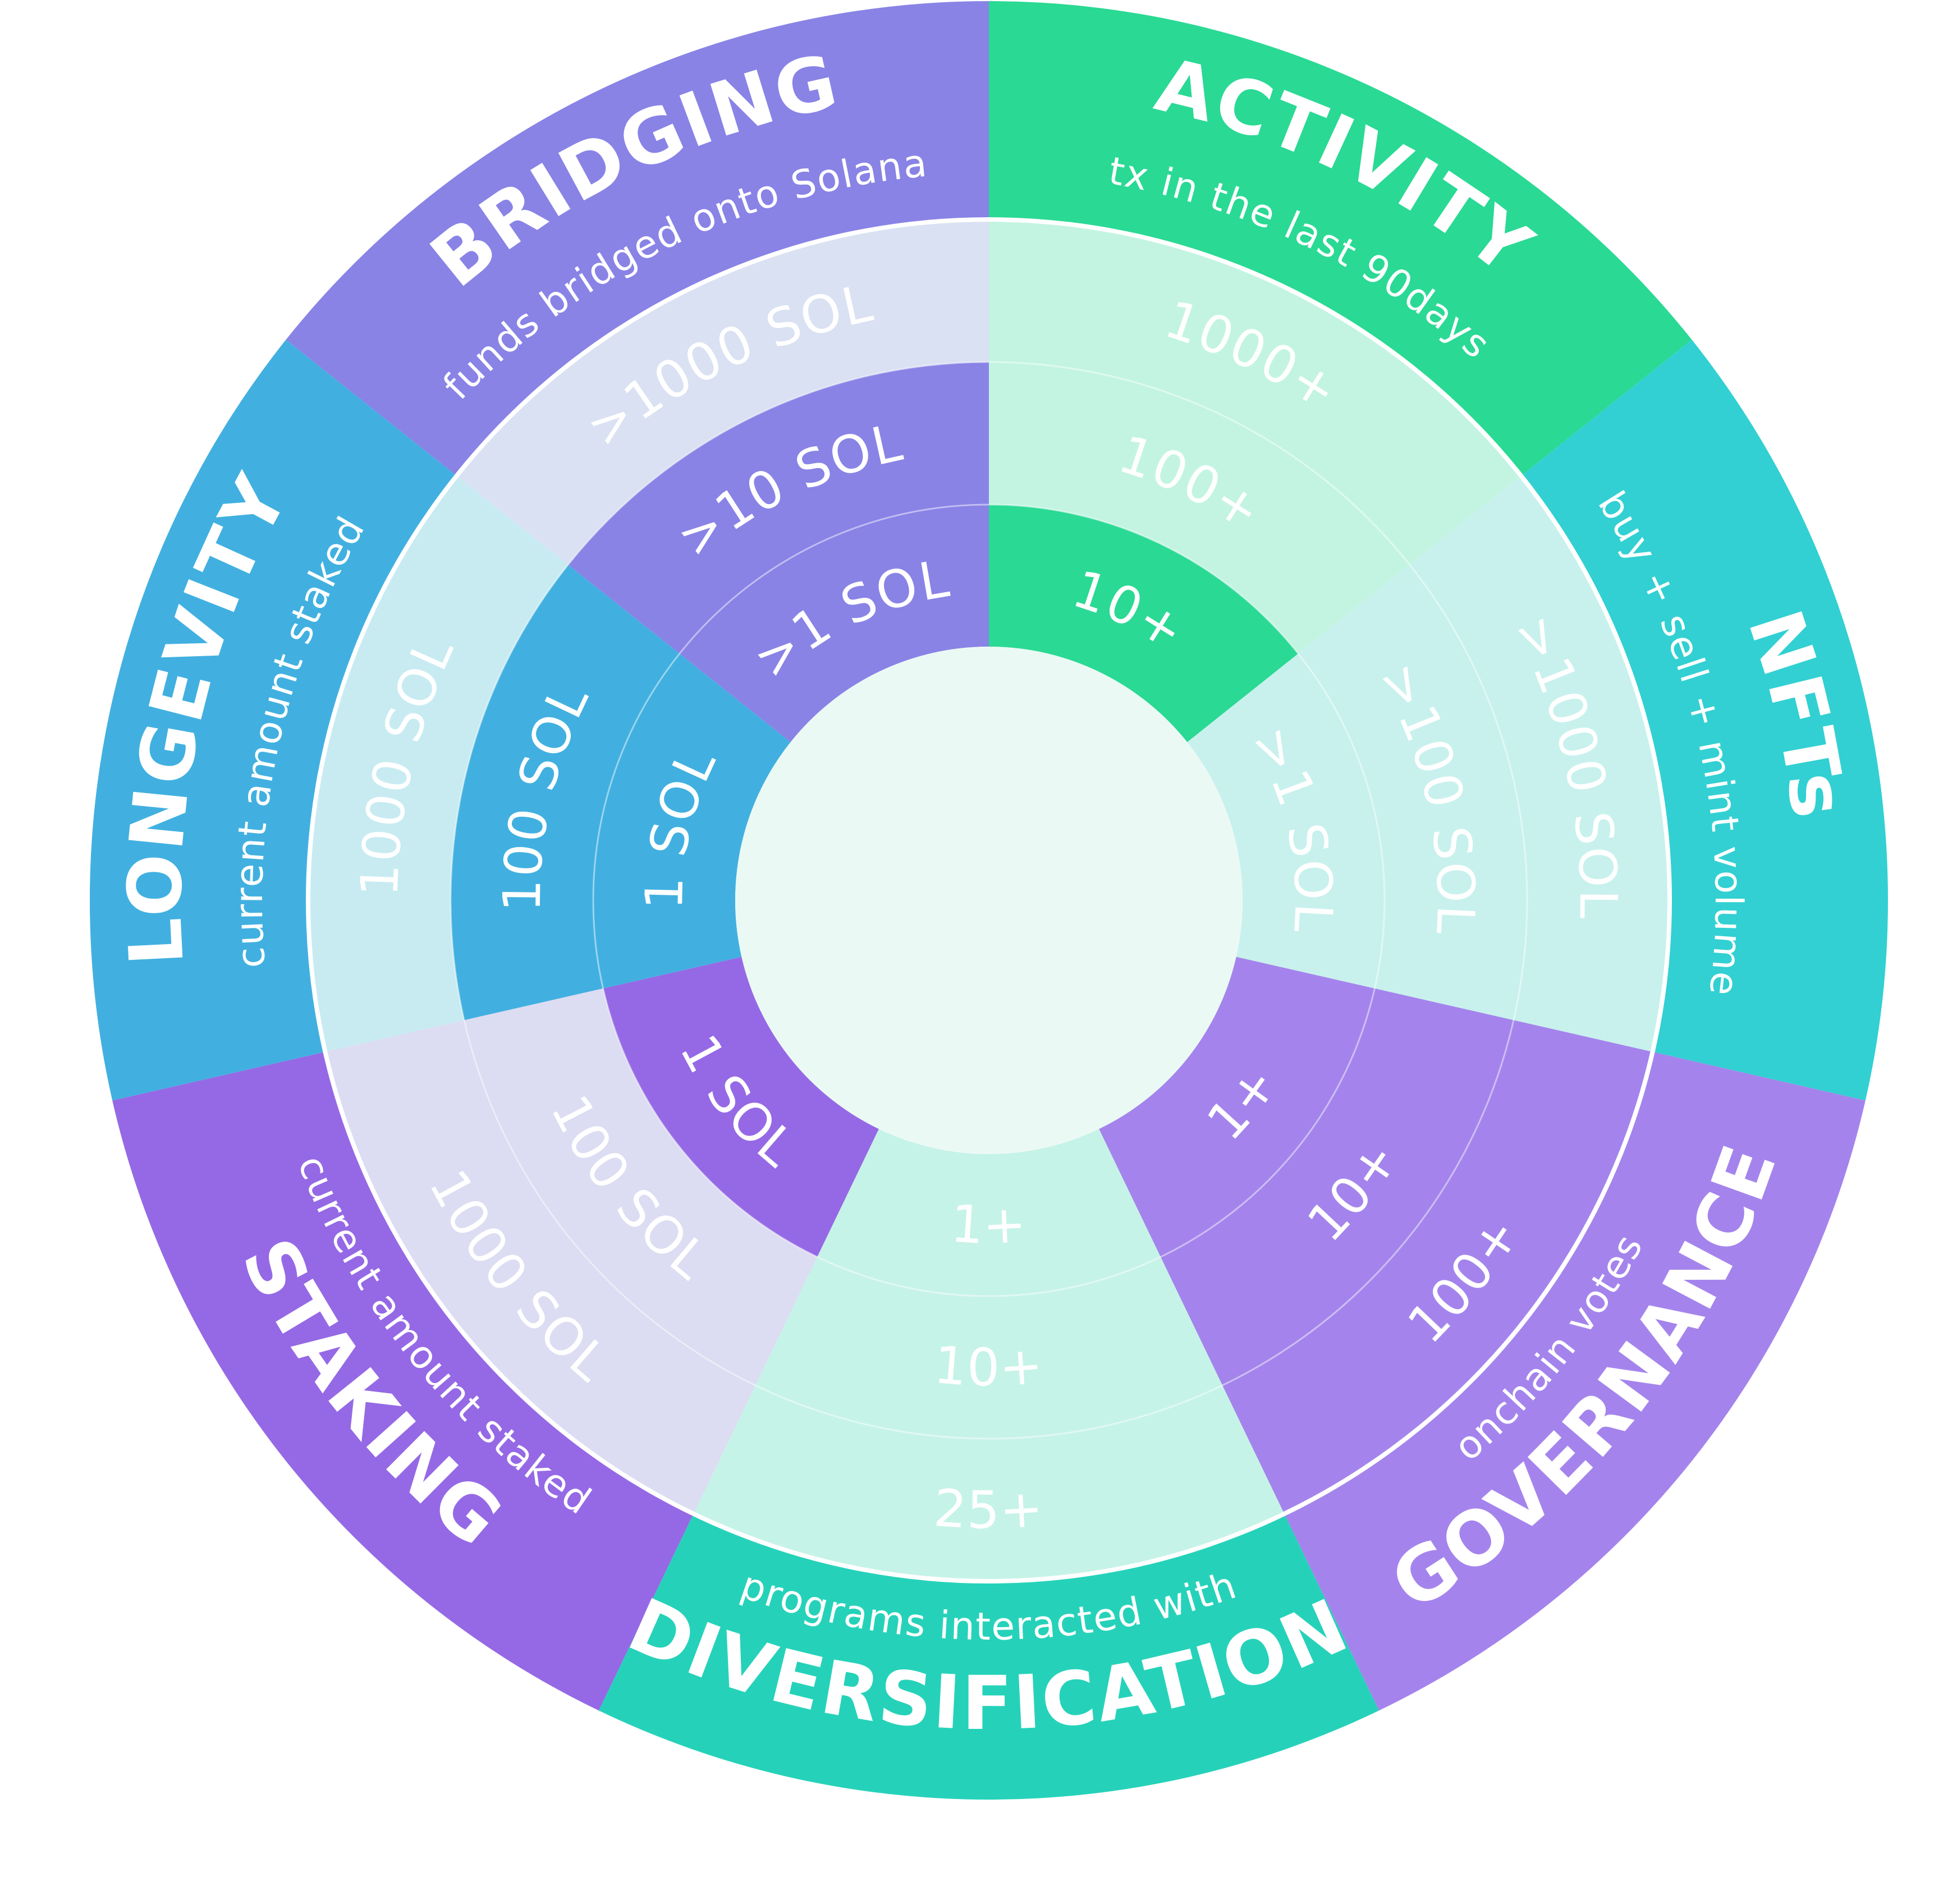 This screenshot has height=1904, width=1957. Describe the element at coordinates (1704, 721) in the screenshot. I see `segment-nfts` at that location.